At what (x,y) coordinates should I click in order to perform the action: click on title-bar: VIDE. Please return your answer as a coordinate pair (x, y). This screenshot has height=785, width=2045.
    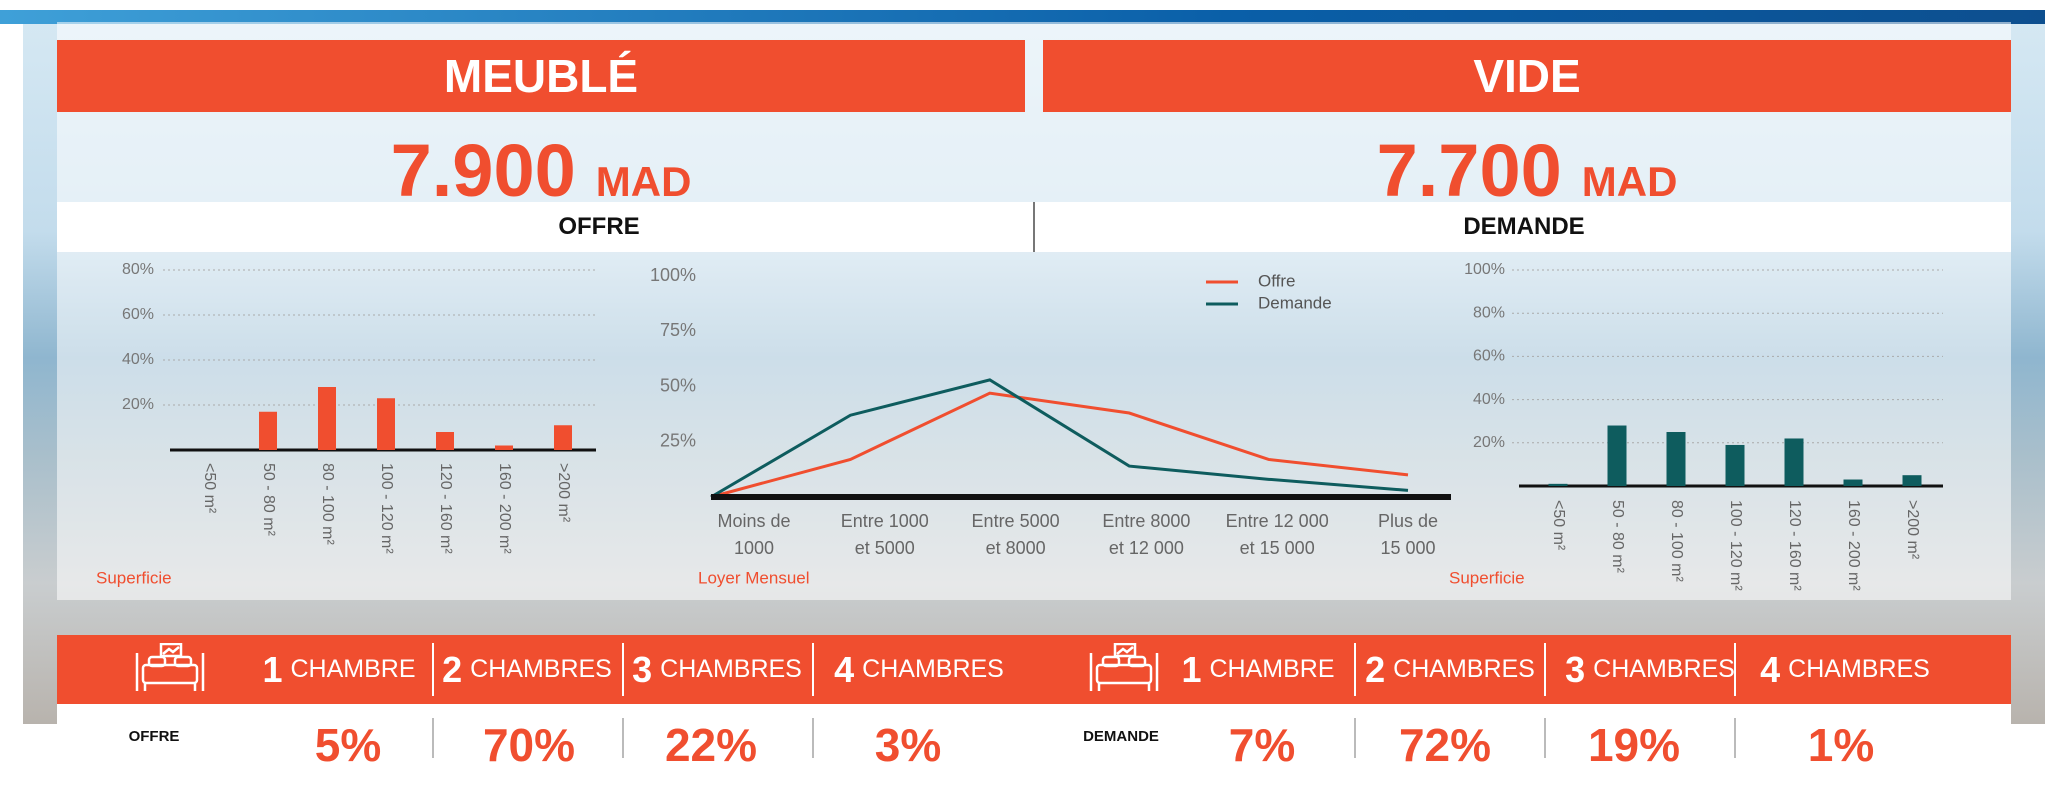
    Looking at the image, I should click on (1527, 76).